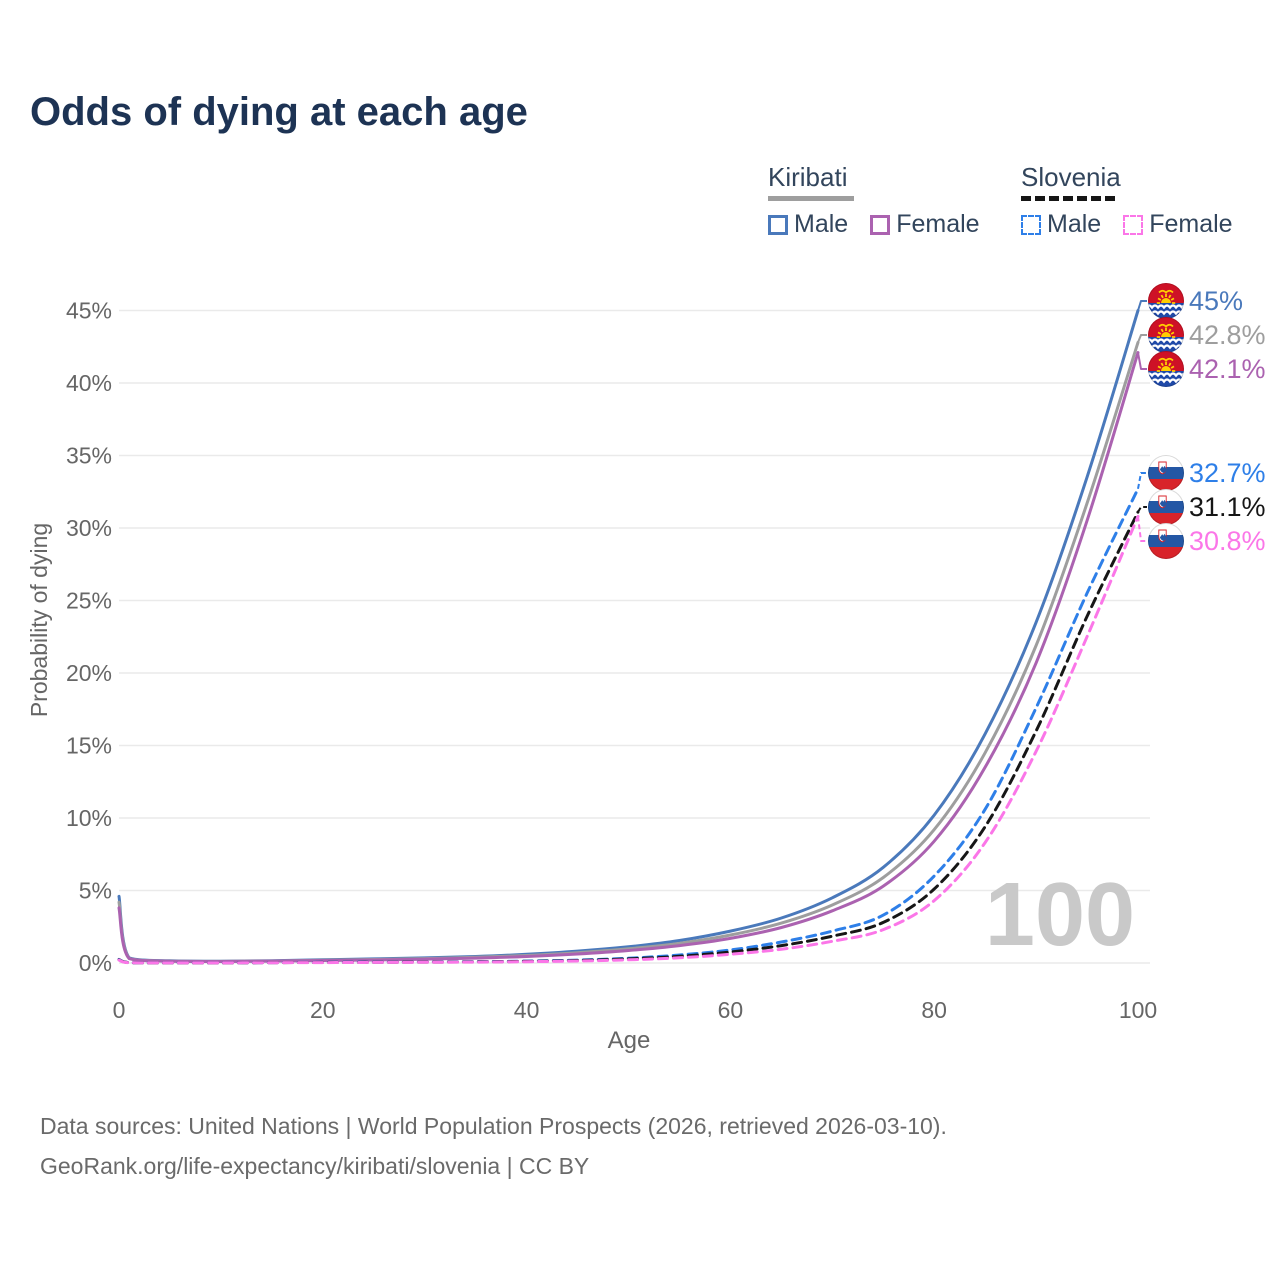 Image resolution: width=1280 pixels, height=1280 pixels. I want to click on y-tick-label: 5%, so click(95, 891).